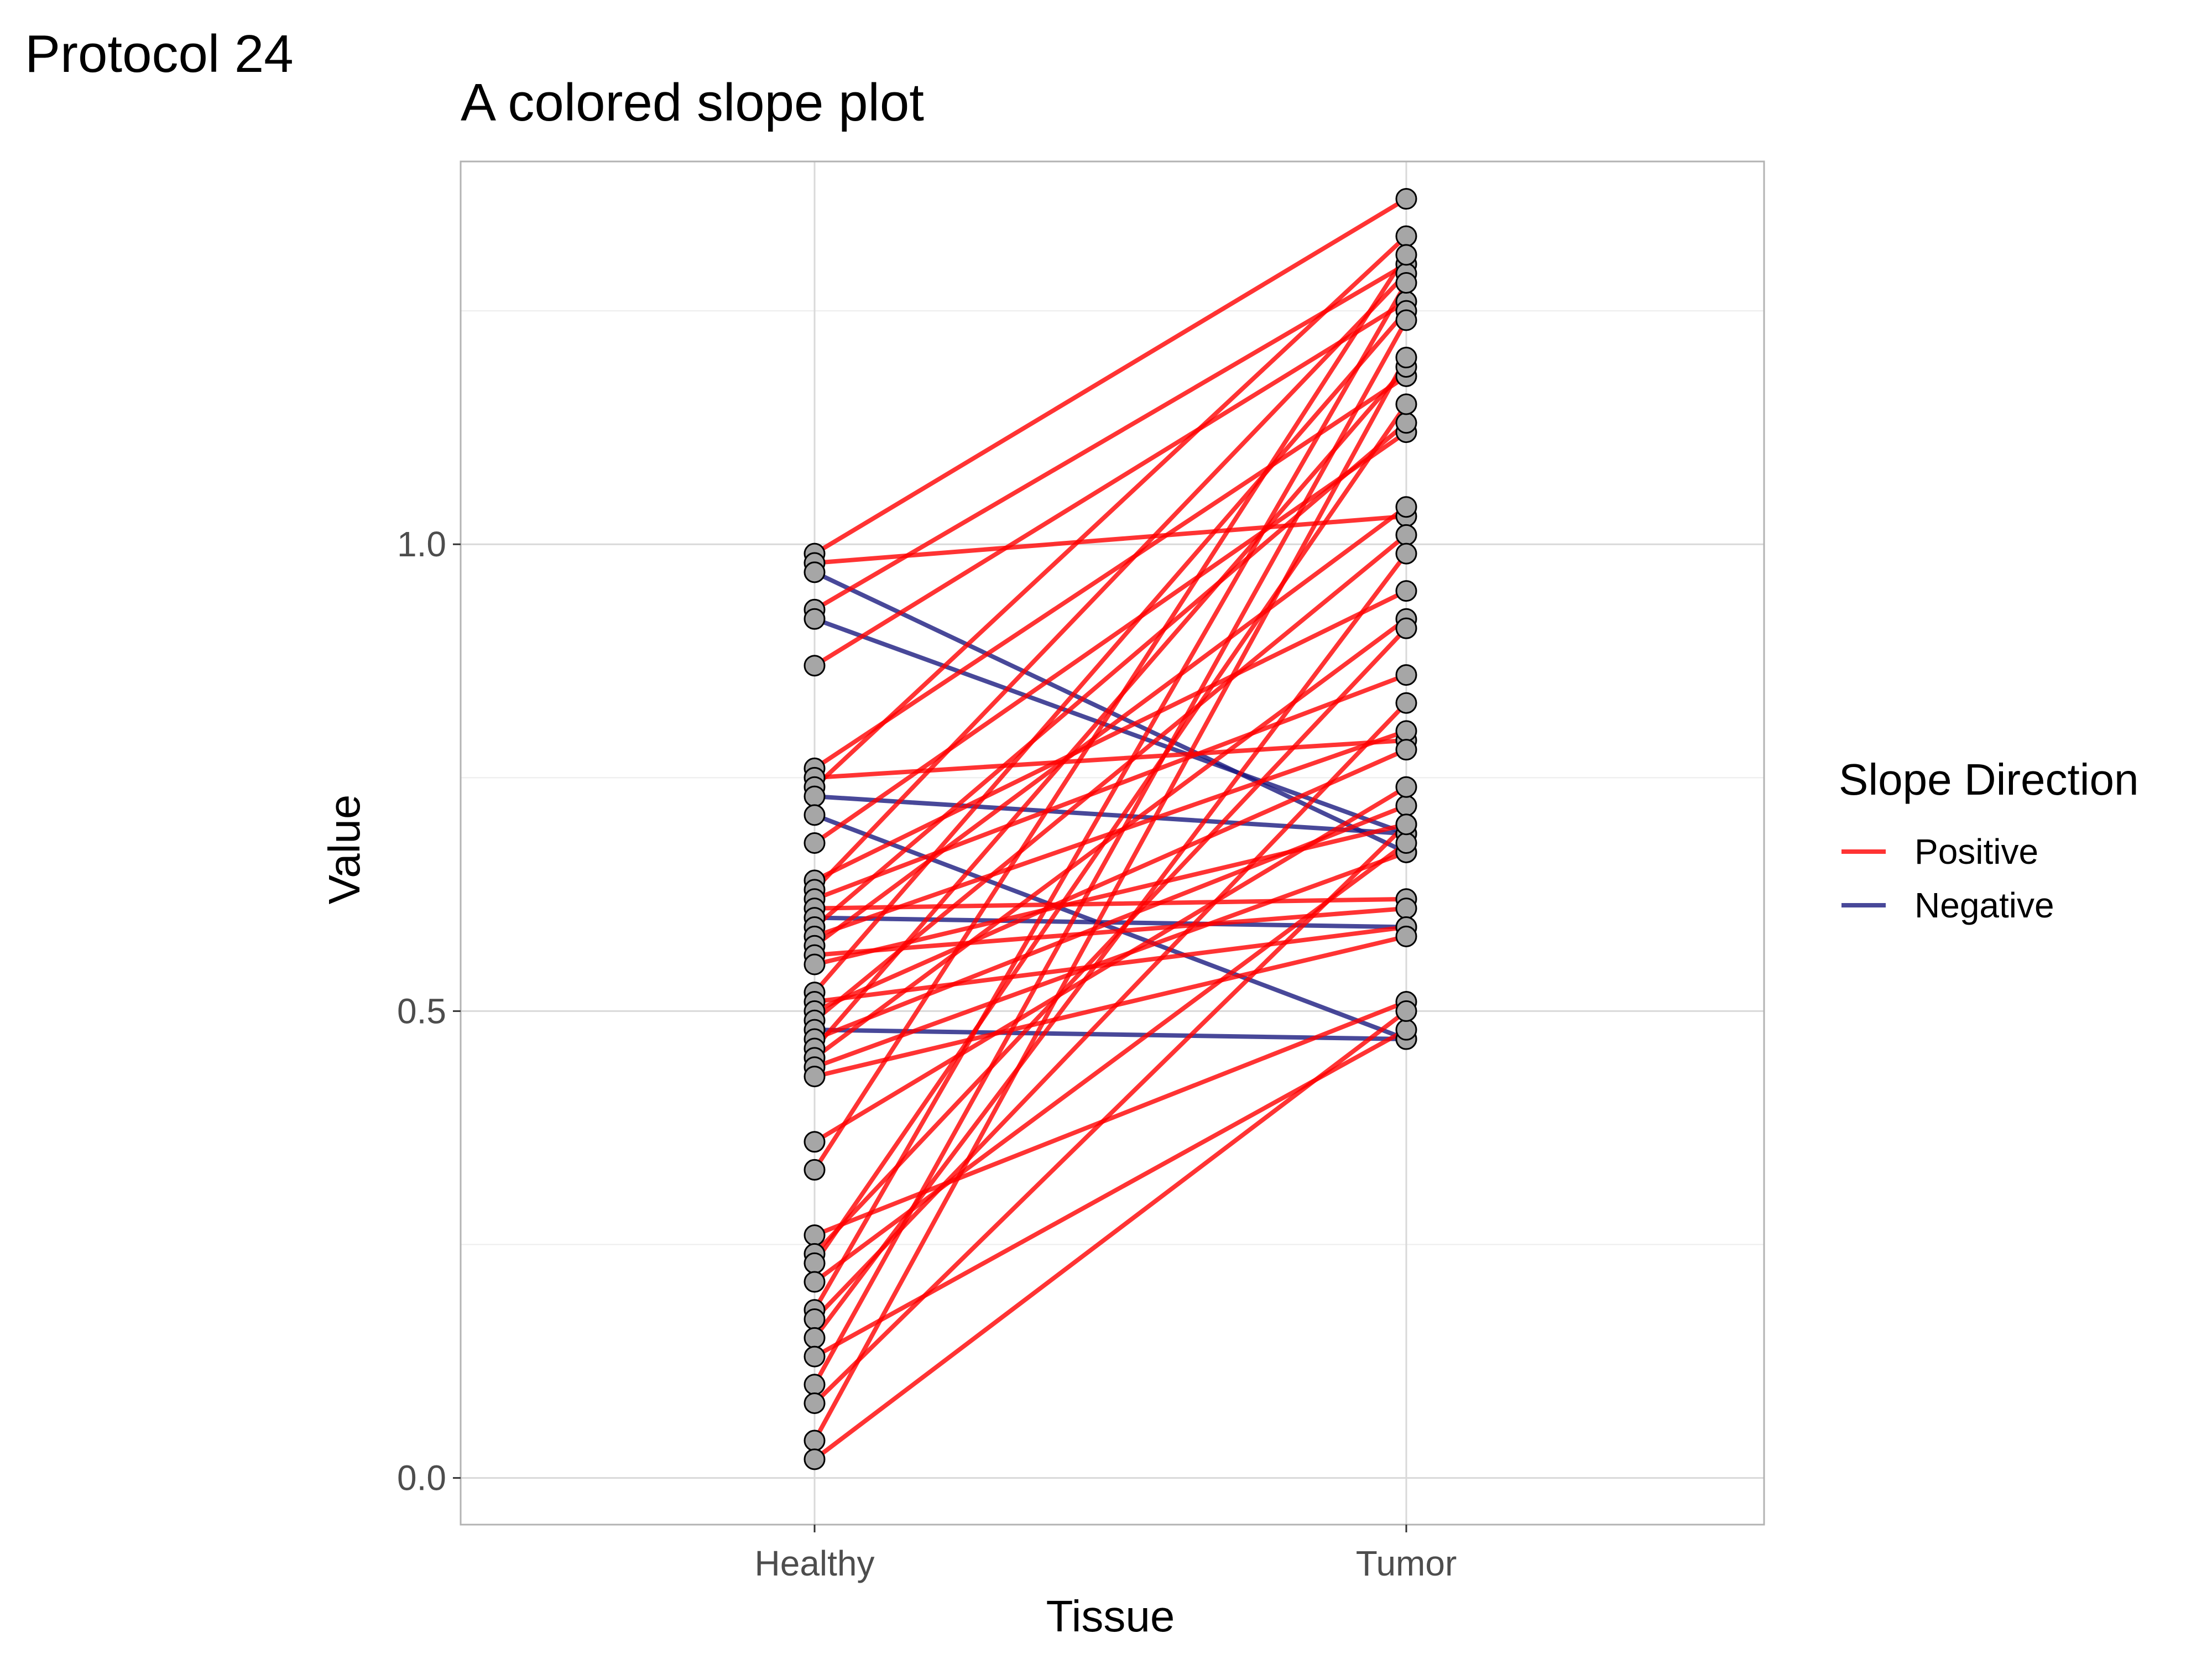 This screenshot has width=2212, height=1659. Describe the element at coordinates (1984, 905) in the screenshot. I see `legend-label-negative: Negative` at that location.